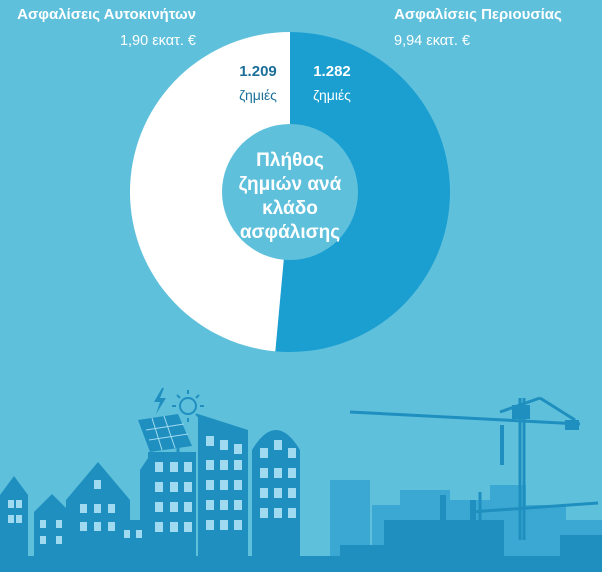 This screenshot has width=602, height=572. What do you see at coordinates (160, 401) in the screenshot?
I see `lightning-icon` at bounding box center [160, 401].